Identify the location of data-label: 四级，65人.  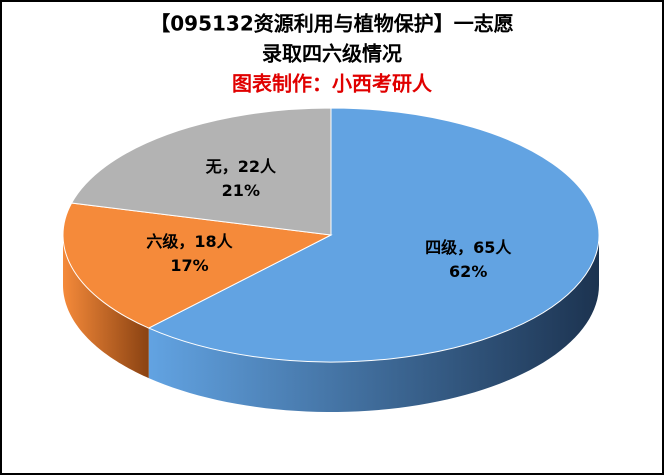
(468, 247).